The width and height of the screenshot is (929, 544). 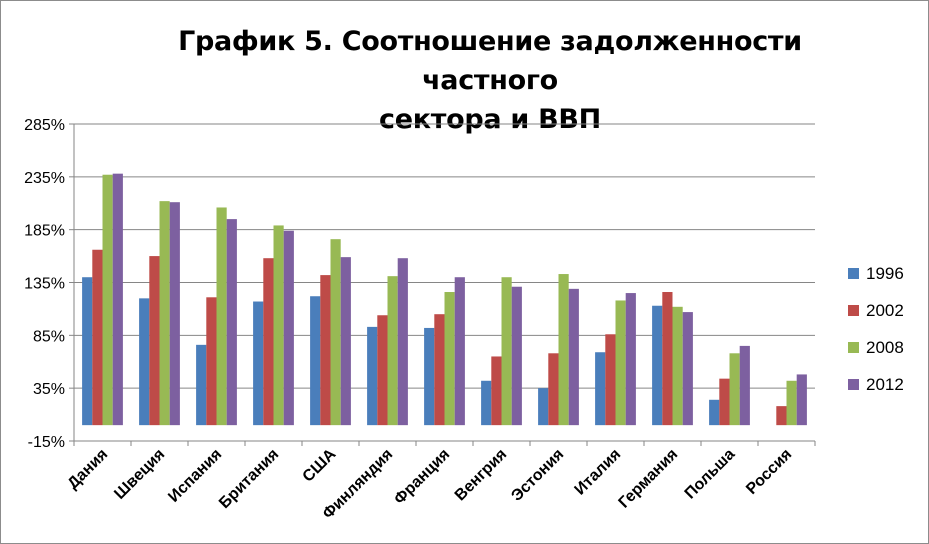 What do you see at coordinates (44, 231) in the screenshot?
I see `y-tick-label: 185%` at bounding box center [44, 231].